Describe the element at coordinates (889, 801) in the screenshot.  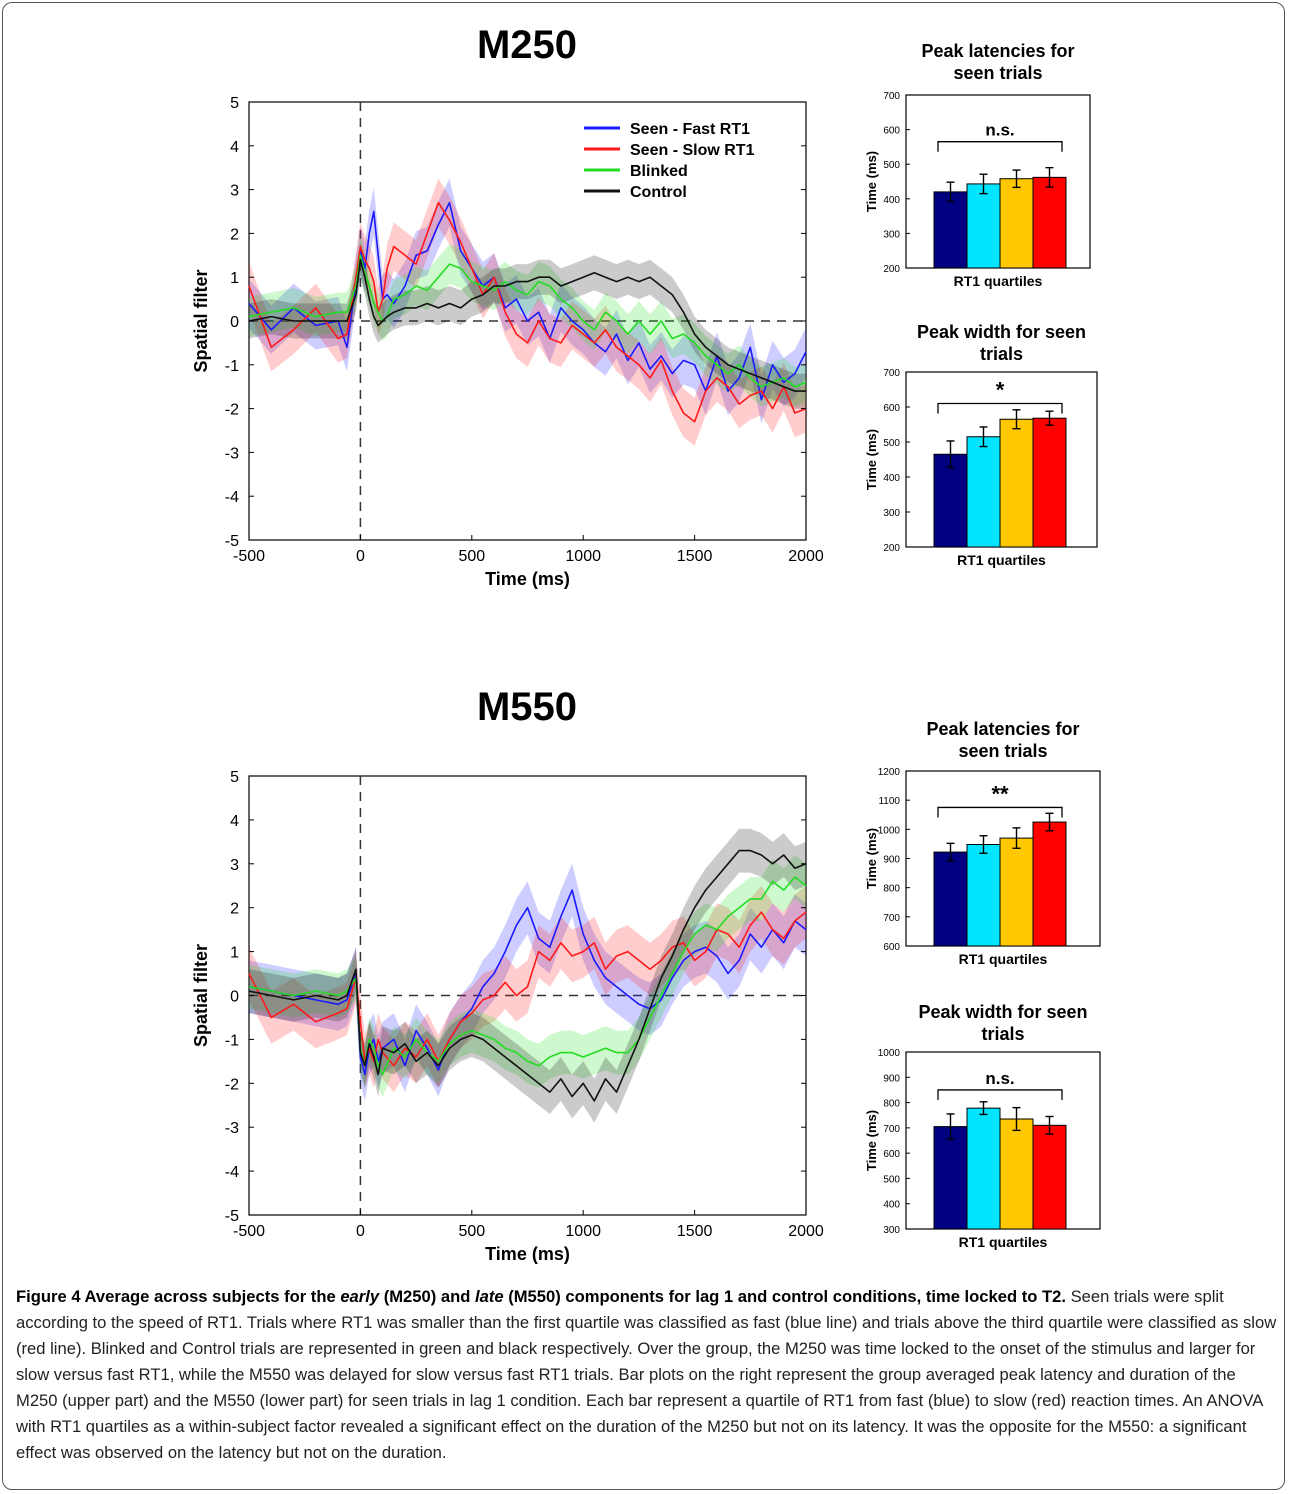
I see `y-tick-label: 1100` at that location.